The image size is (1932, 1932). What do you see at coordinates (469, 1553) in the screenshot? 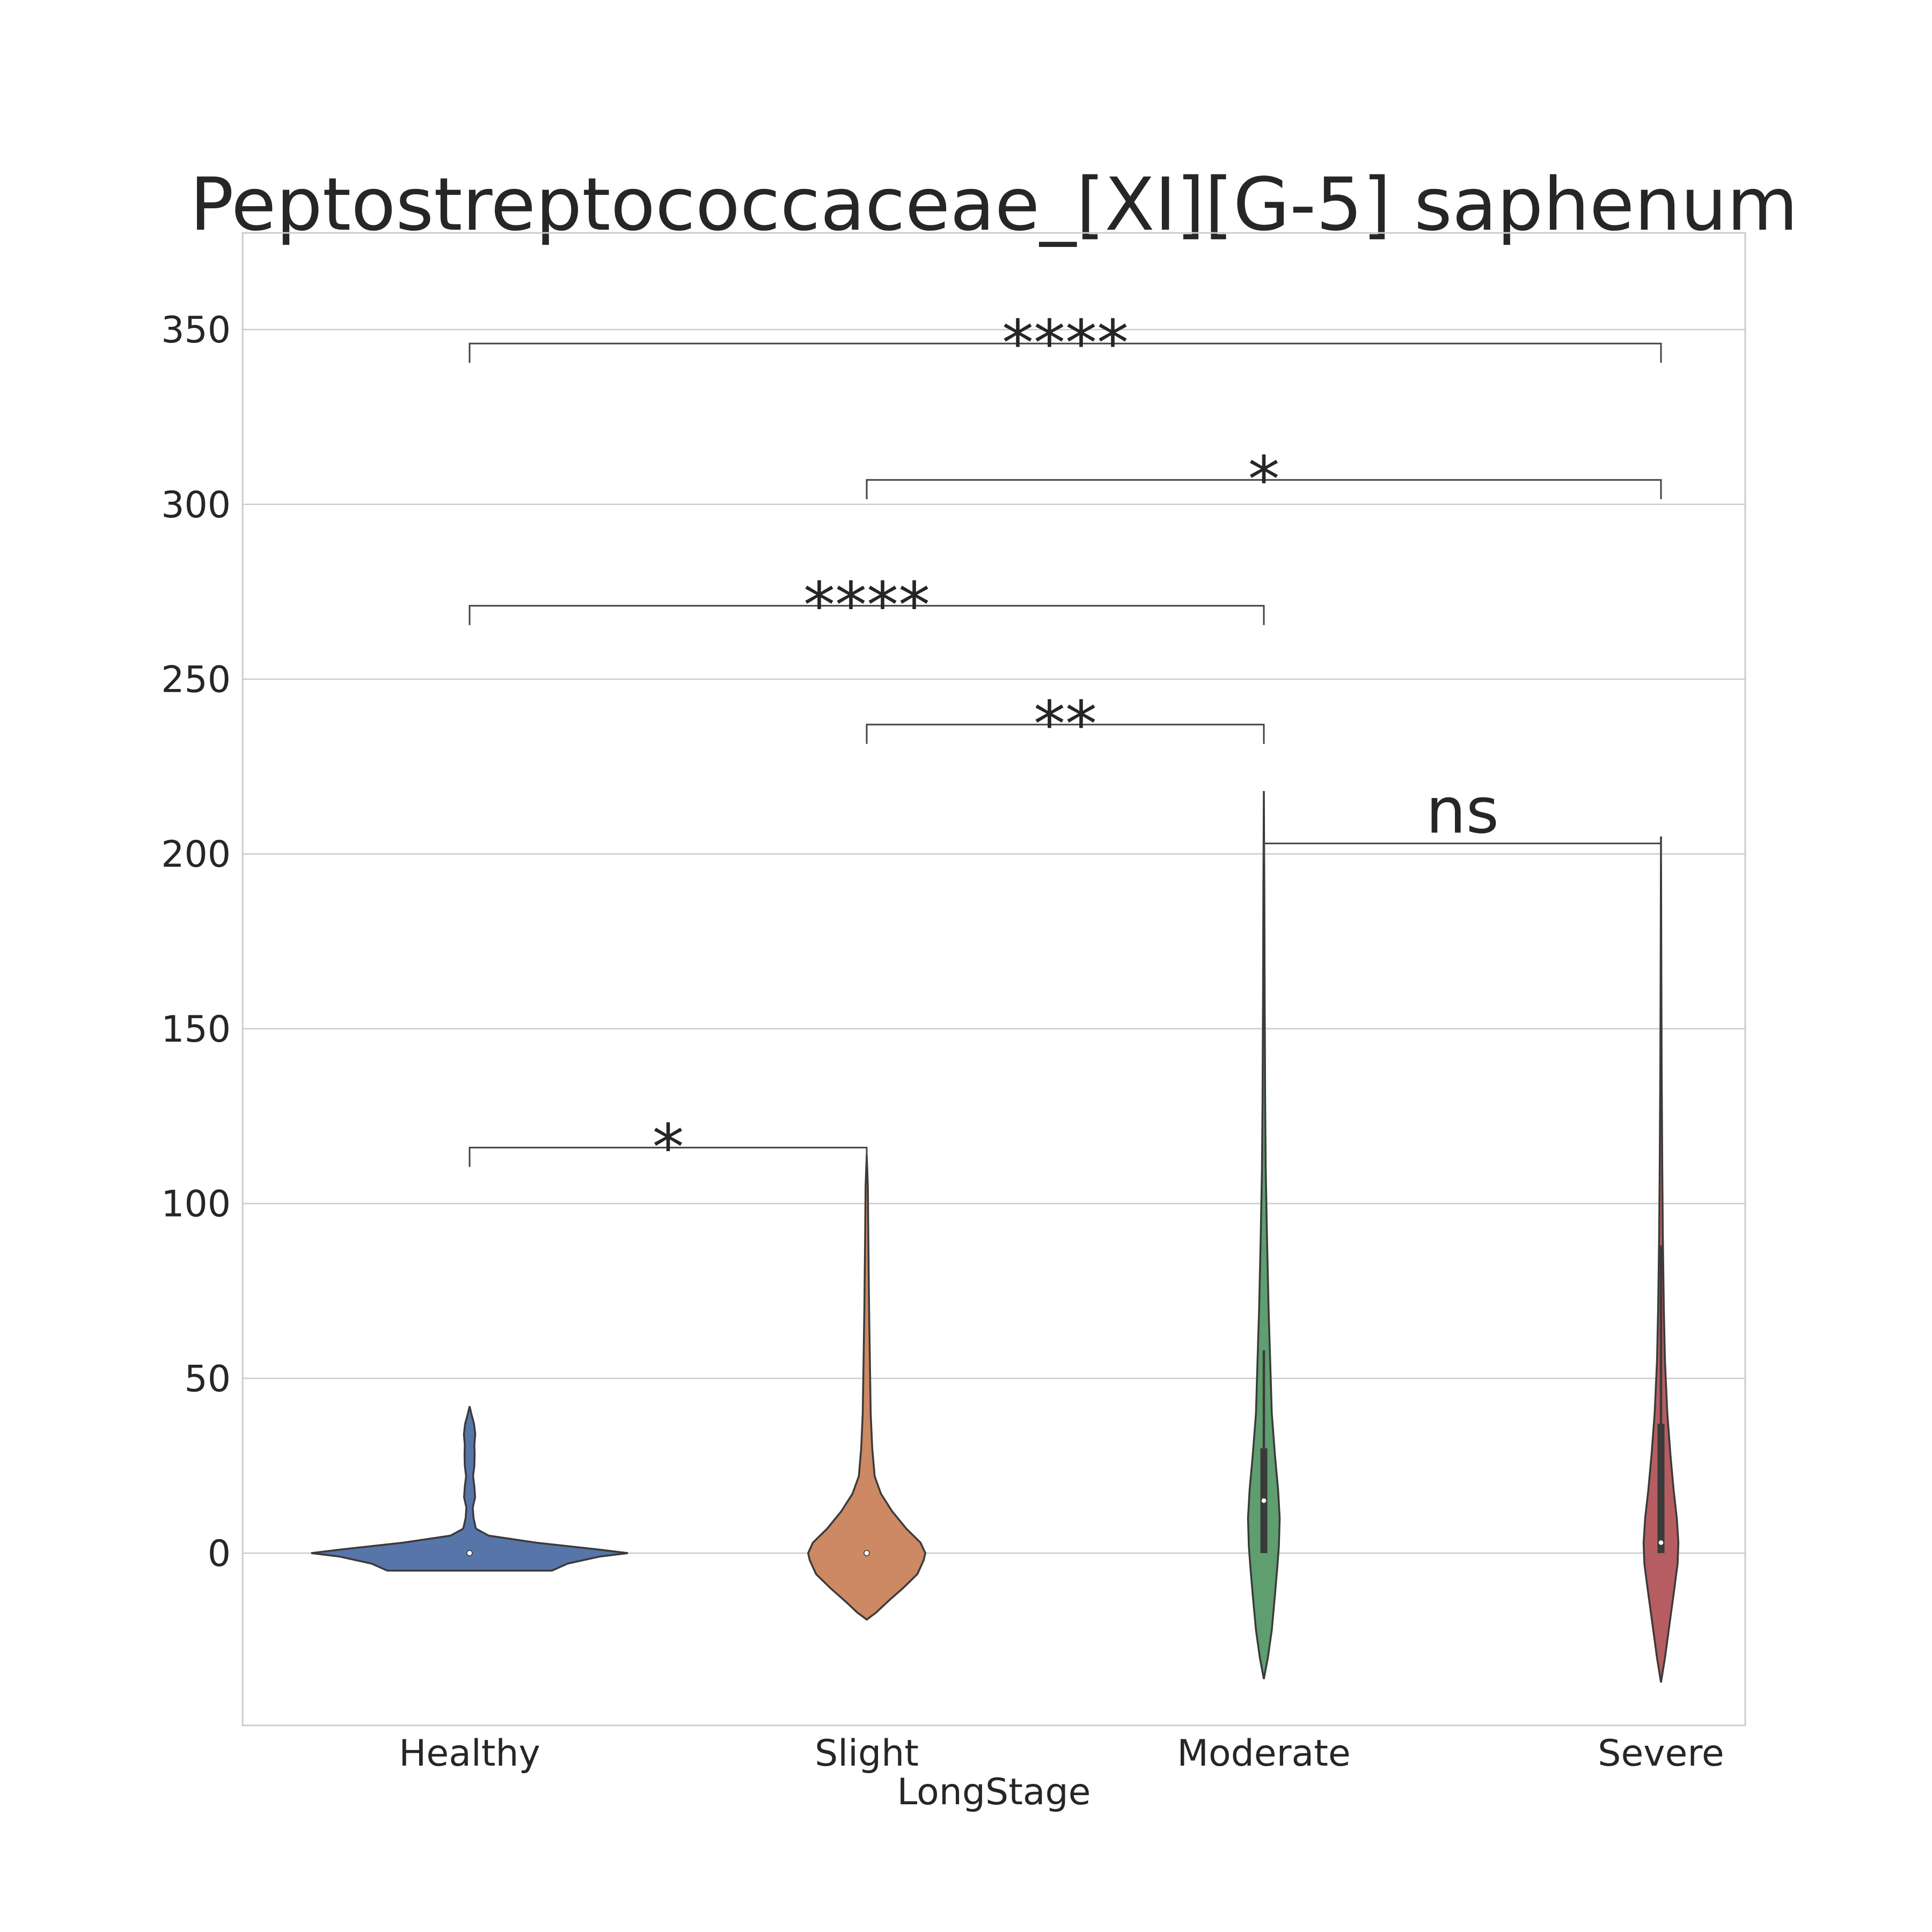
I see `median-point-healthy` at bounding box center [469, 1553].